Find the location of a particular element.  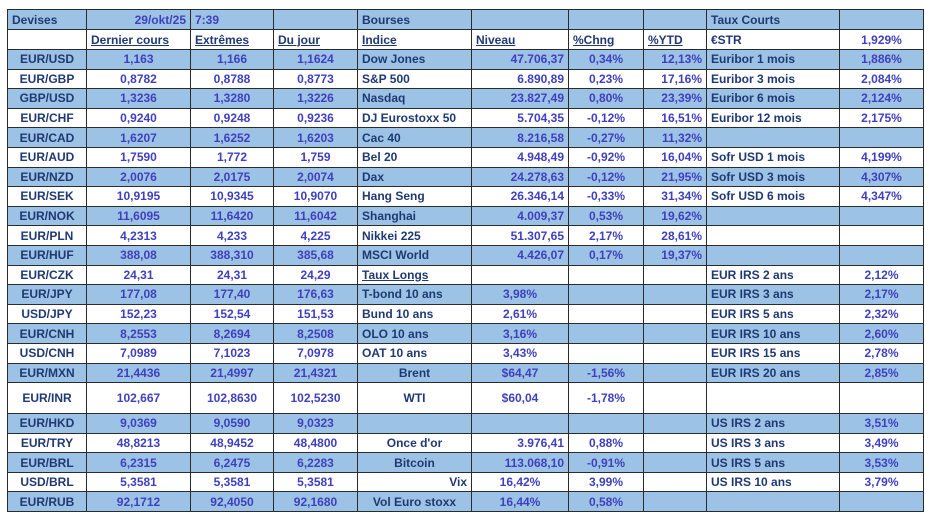

cell-currency-pair: EUR/INR is located at coordinates (47, 398).